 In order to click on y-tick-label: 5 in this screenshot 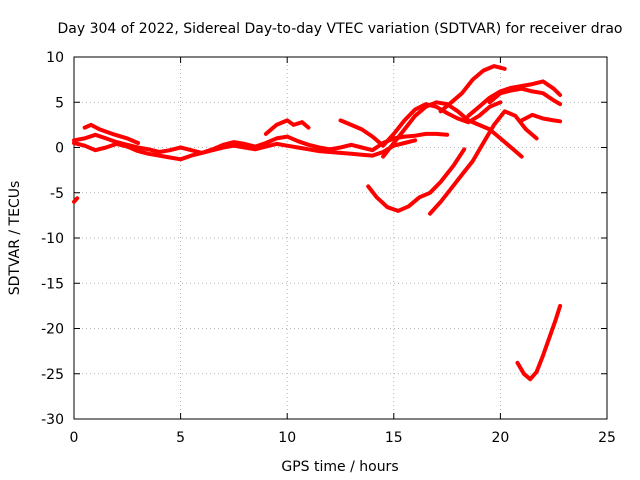, I will do `click(59, 103)`.